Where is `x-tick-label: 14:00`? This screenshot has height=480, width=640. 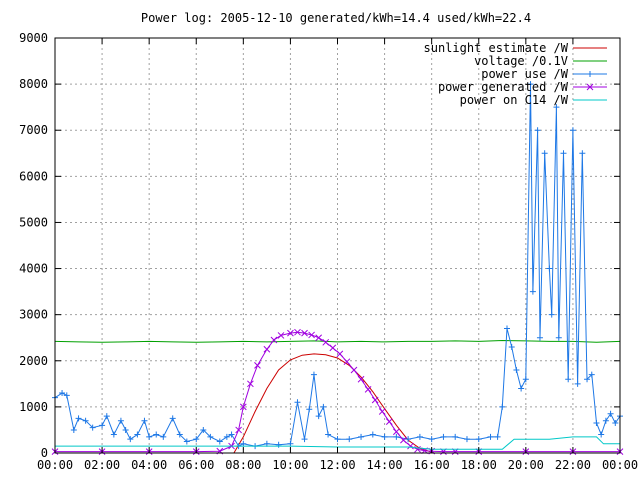
x-tick-label: 14:00 is located at coordinates (385, 465).